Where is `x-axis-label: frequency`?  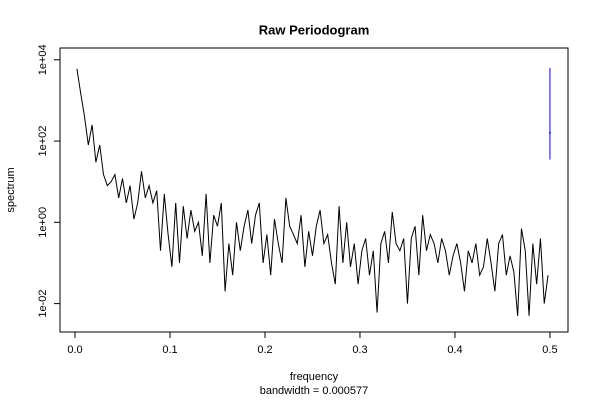 x-axis-label: frequency is located at coordinates (314, 377).